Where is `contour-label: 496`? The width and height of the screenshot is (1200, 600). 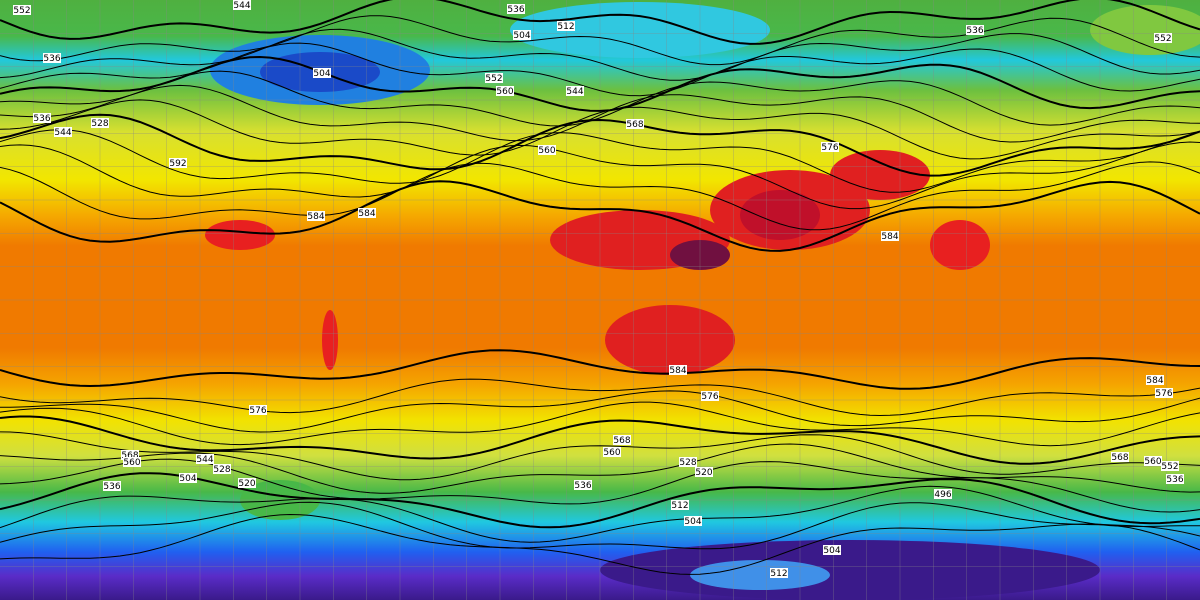 contour-label: 496 is located at coordinates (942, 495).